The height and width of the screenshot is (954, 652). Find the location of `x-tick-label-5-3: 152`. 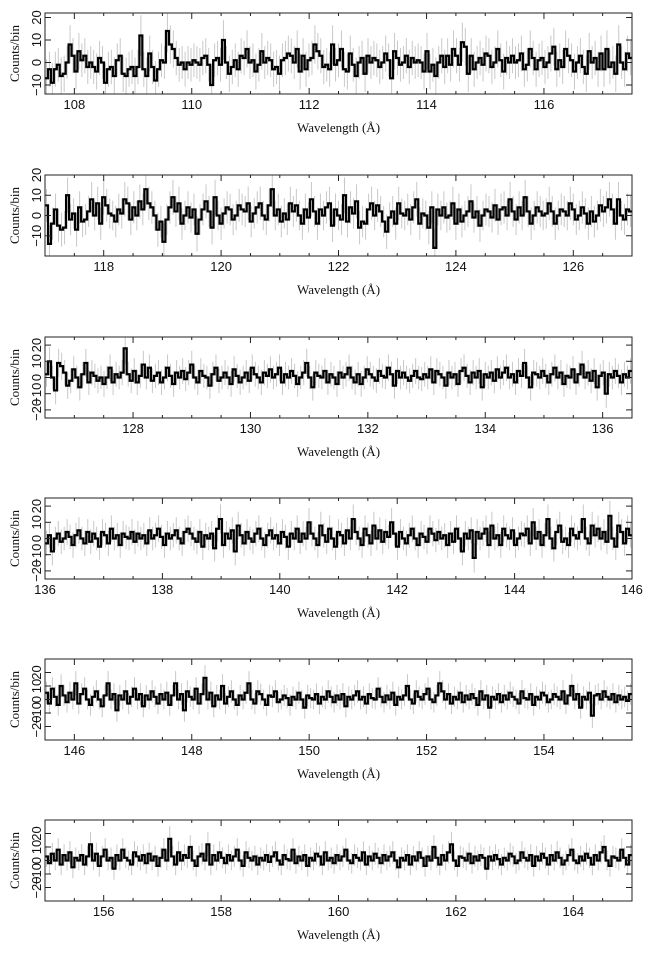

x-tick-label-5-3: 152 is located at coordinates (427, 750).